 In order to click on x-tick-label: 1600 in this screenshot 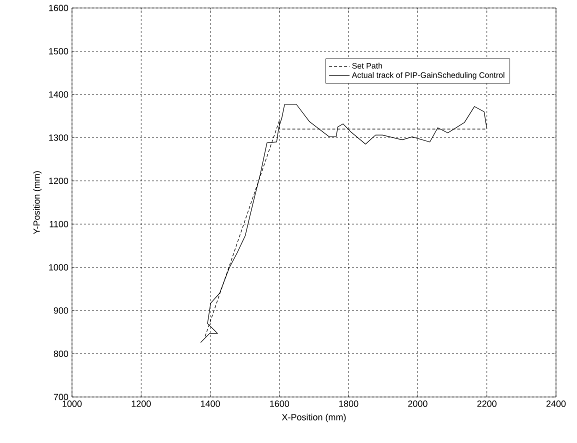, I will do `click(280, 403)`.